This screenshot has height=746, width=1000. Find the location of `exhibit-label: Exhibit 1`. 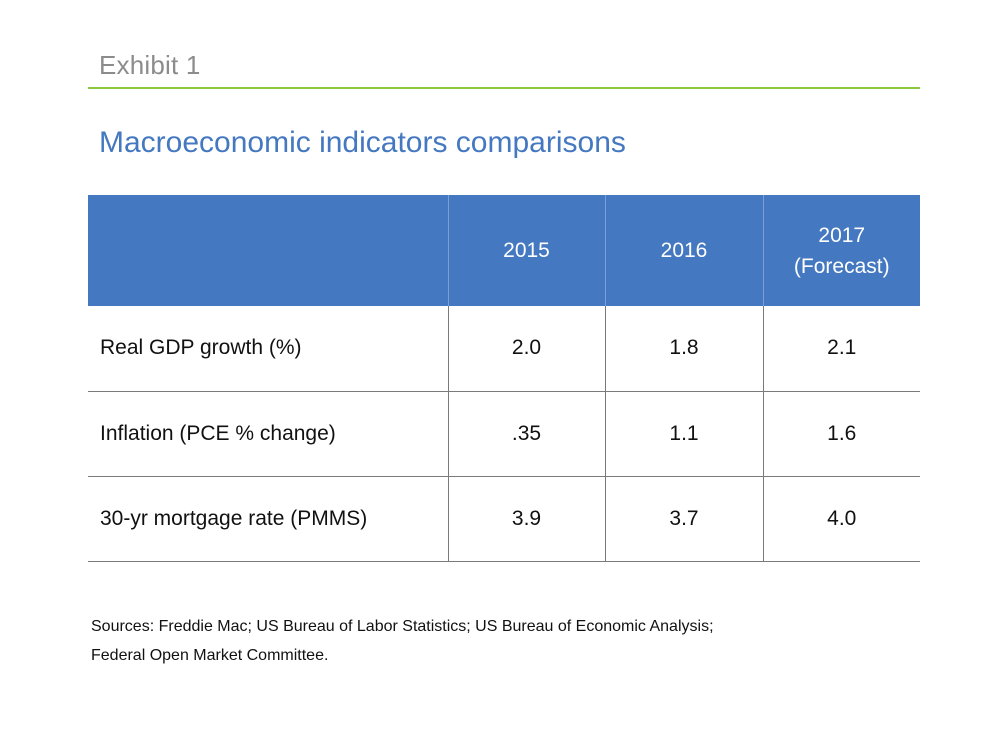

exhibit-label: Exhibit 1 is located at coordinates (150, 65).